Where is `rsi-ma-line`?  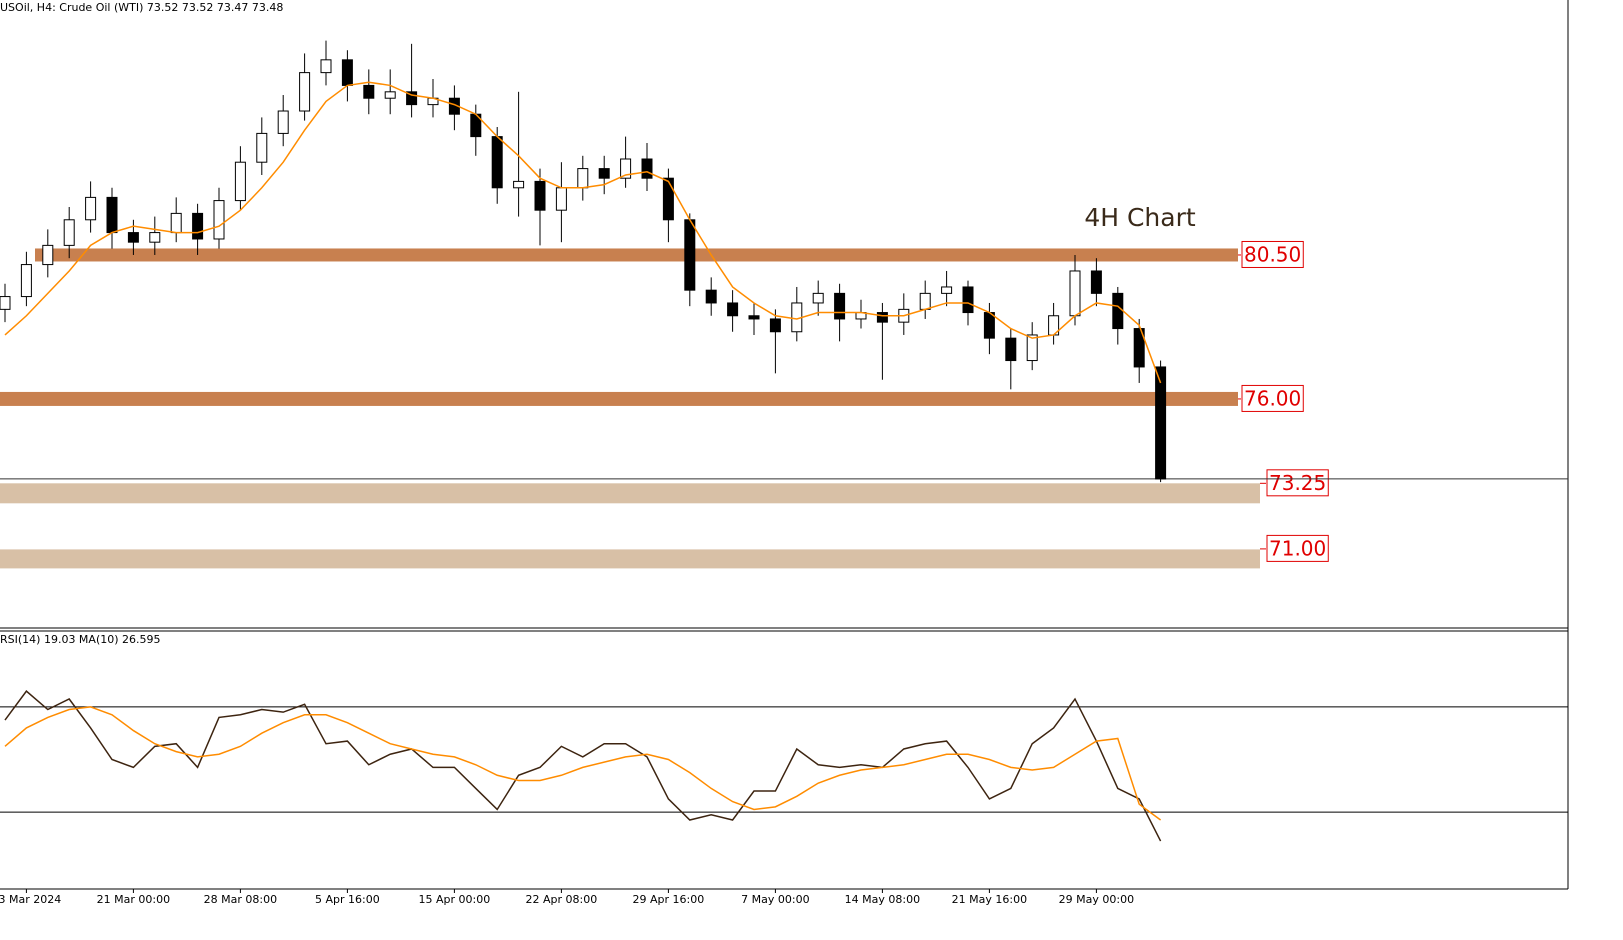 rsi-ma-line is located at coordinates (583, 763).